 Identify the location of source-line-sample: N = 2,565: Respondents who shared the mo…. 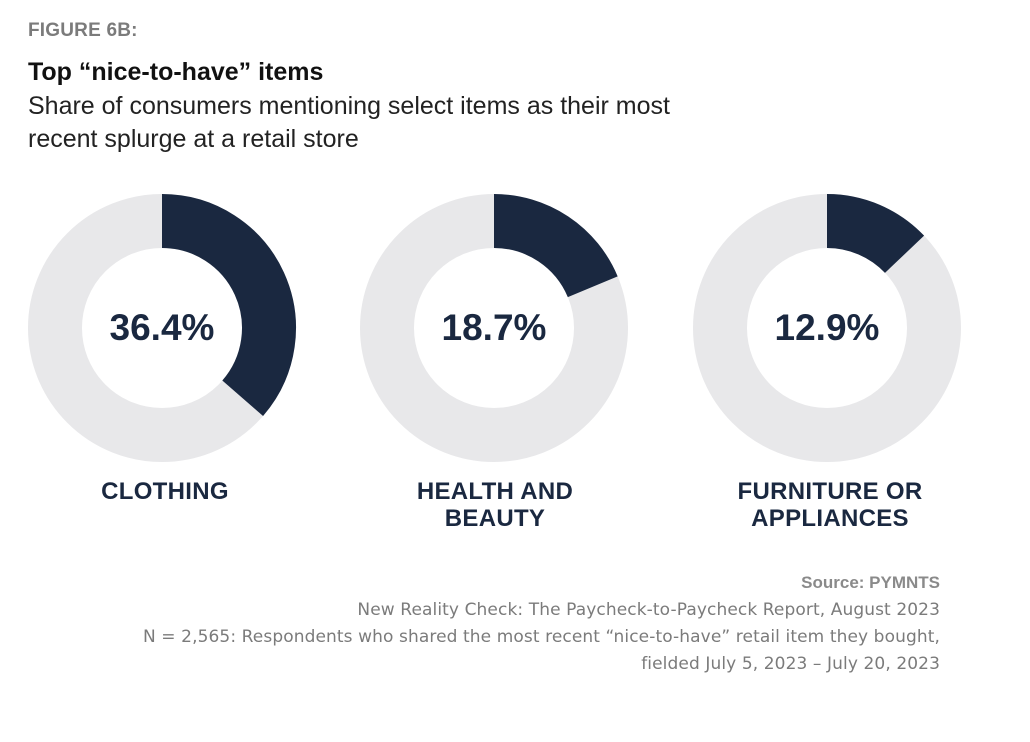
(541, 637).